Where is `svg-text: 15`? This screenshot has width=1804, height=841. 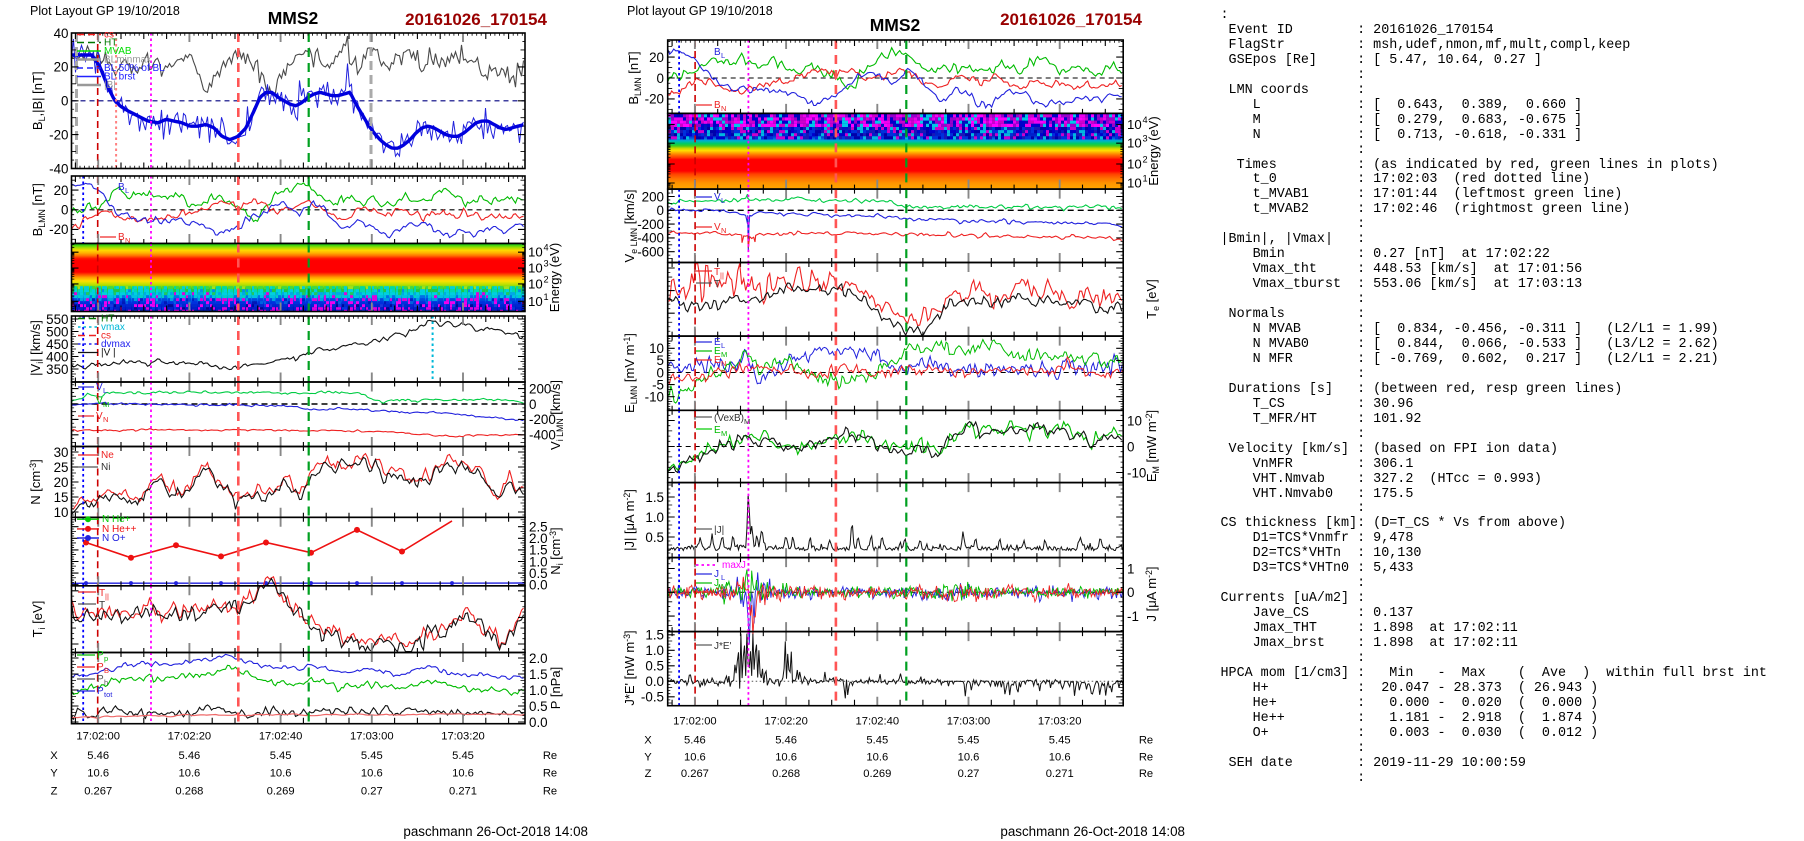 svg-text: 15 is located at coordinates (61, 497).